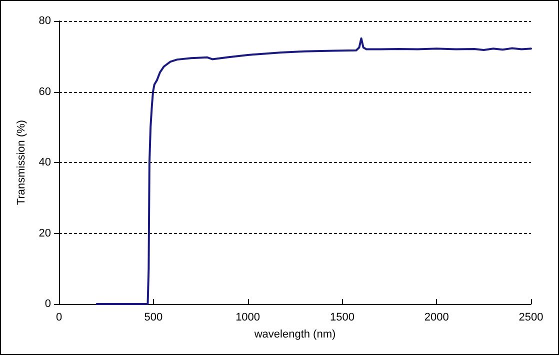  I want to click on x-tick-label: 1000, so click(248, 318).